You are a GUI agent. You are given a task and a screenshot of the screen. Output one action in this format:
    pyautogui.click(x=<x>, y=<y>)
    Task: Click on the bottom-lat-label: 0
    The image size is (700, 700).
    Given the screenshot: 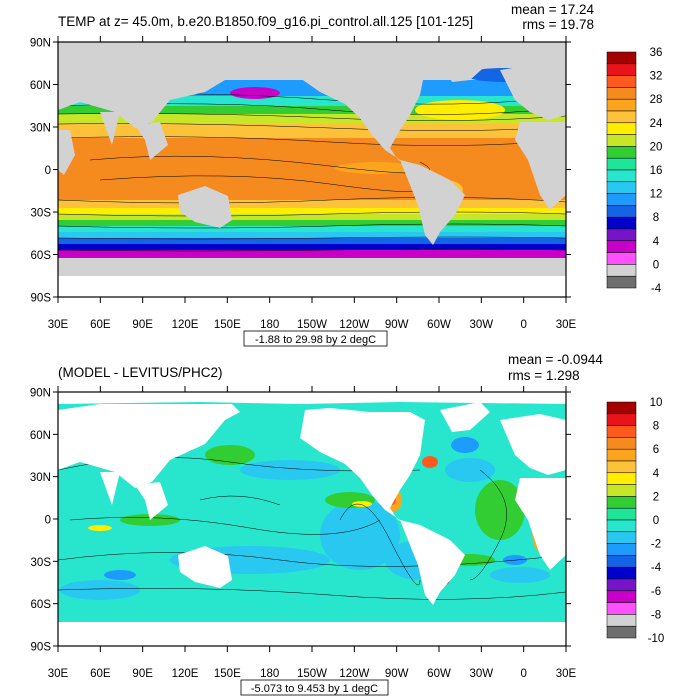 What is the action you would take?
    pyautogui.click(x=48, y=521)
    